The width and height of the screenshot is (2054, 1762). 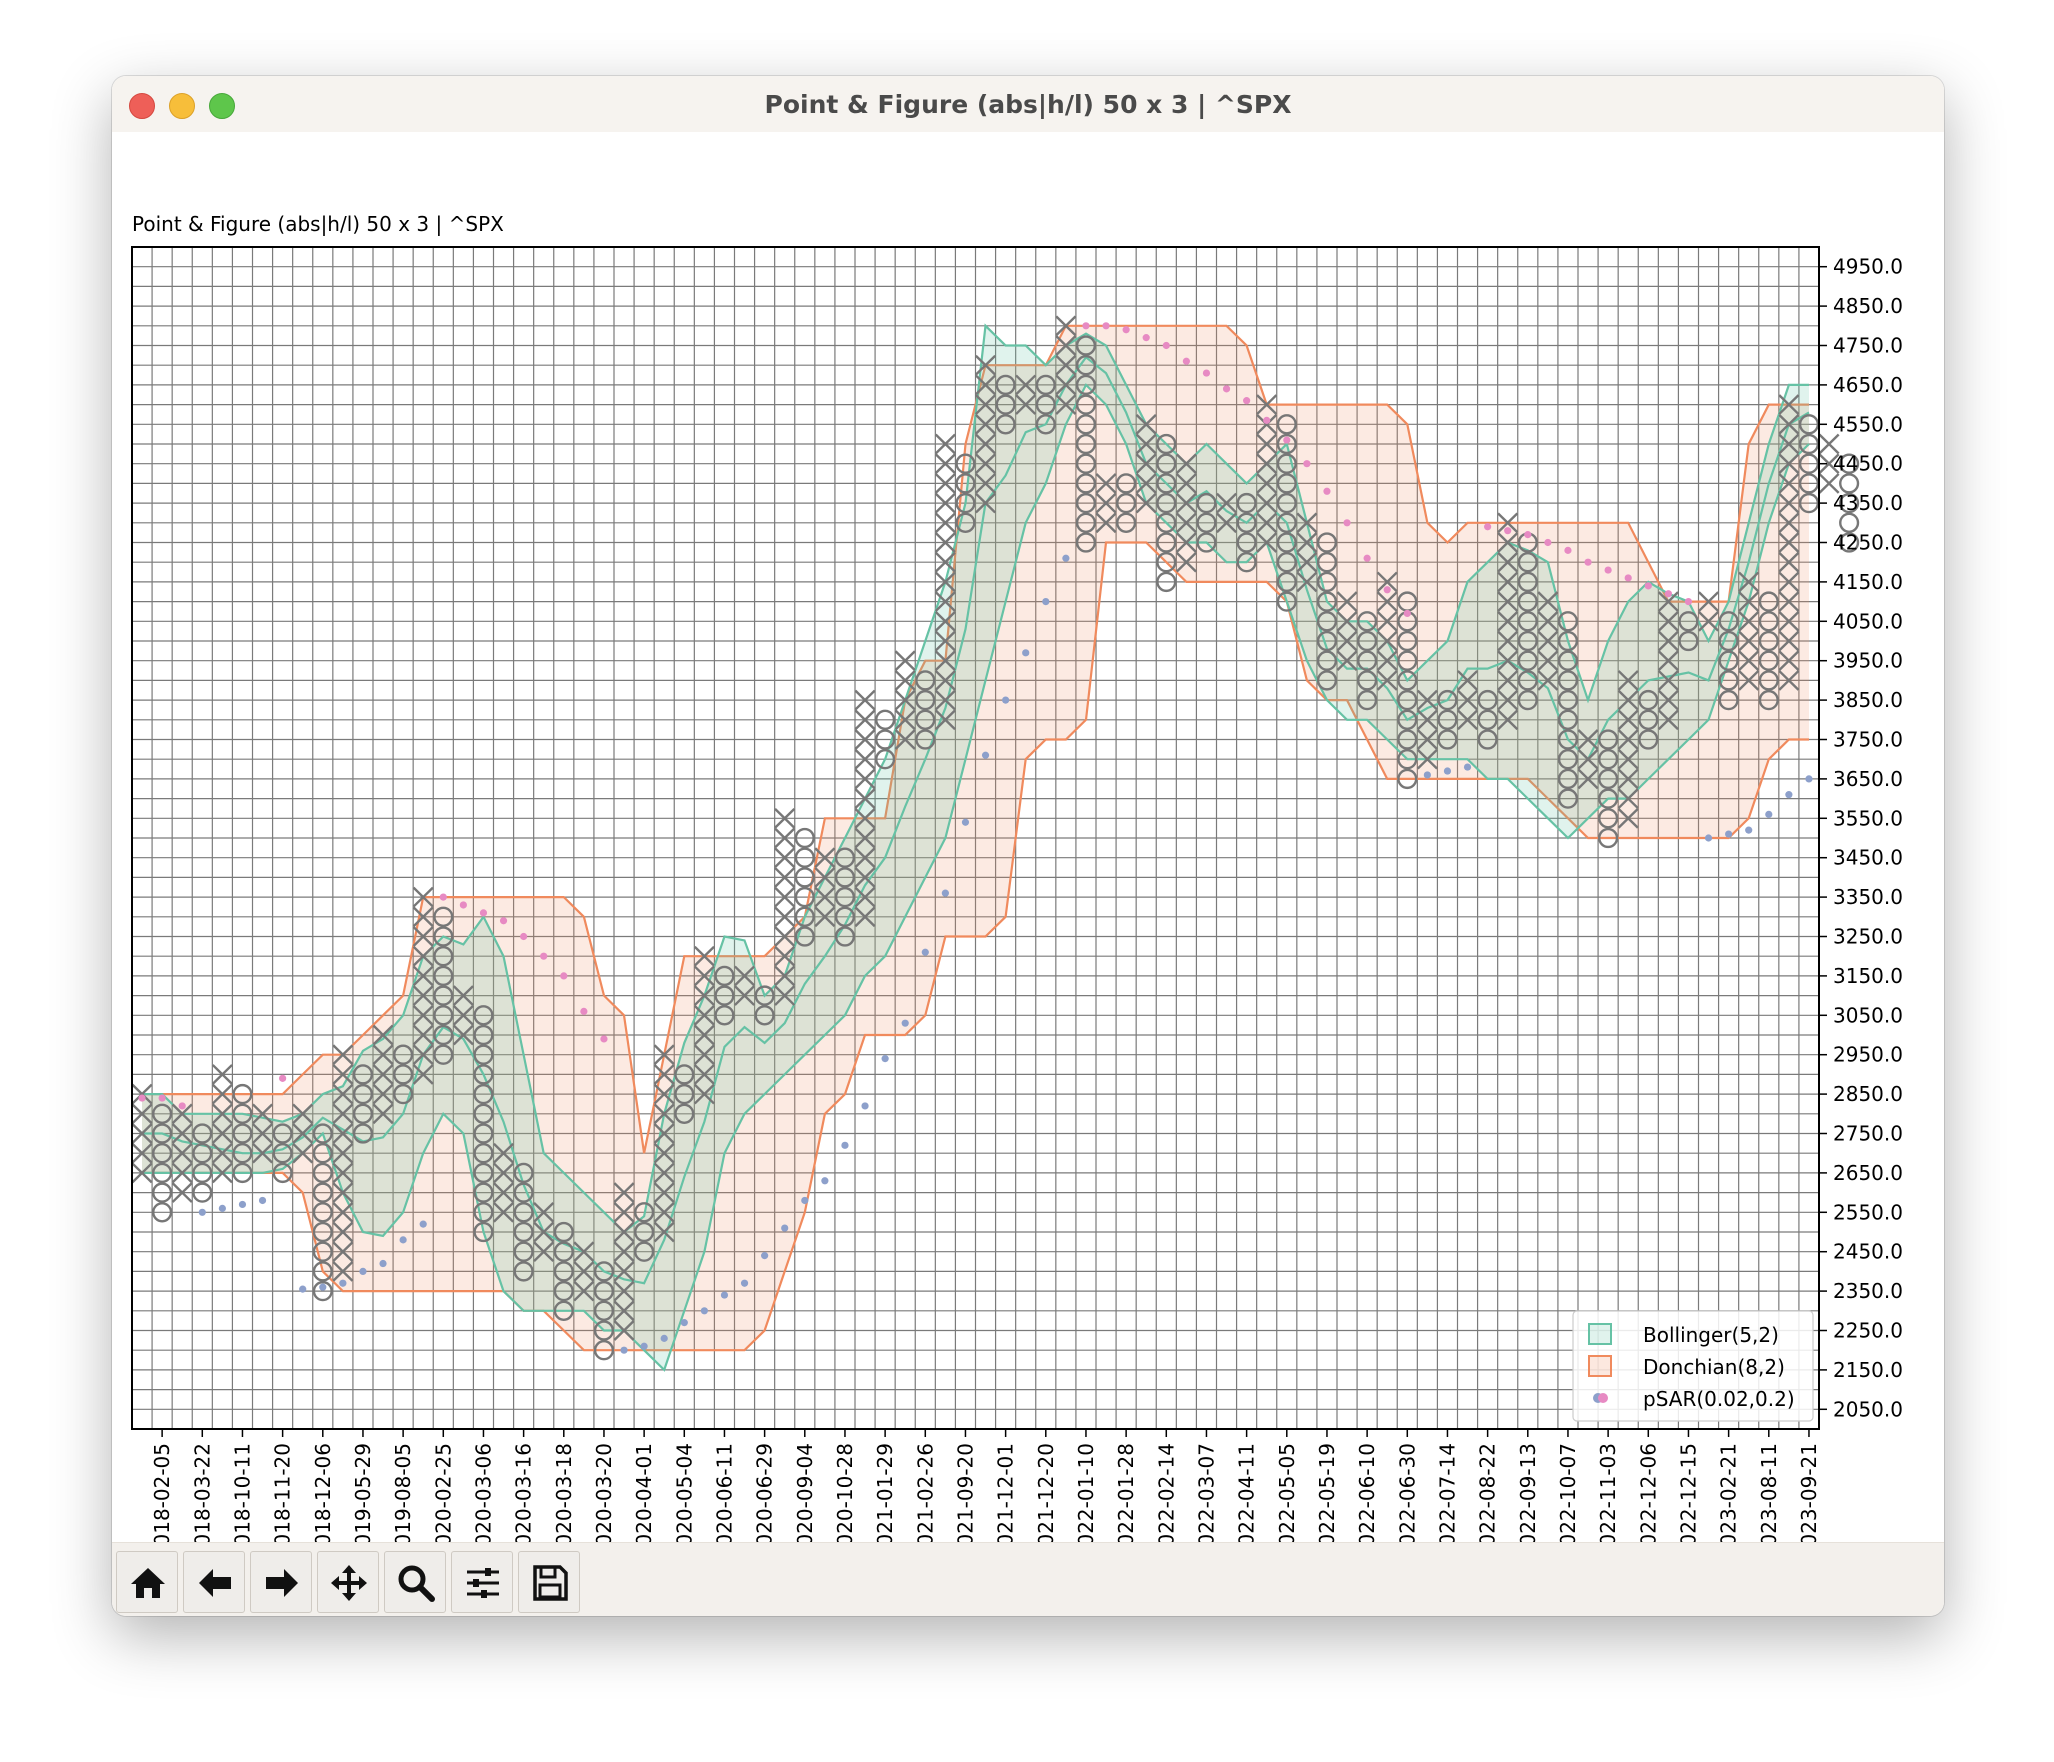 What do you see at coordinates (1868, 740) in the screenshot?
I see `y-tick-label: 3750.0` at bounding box center [1868, 740].